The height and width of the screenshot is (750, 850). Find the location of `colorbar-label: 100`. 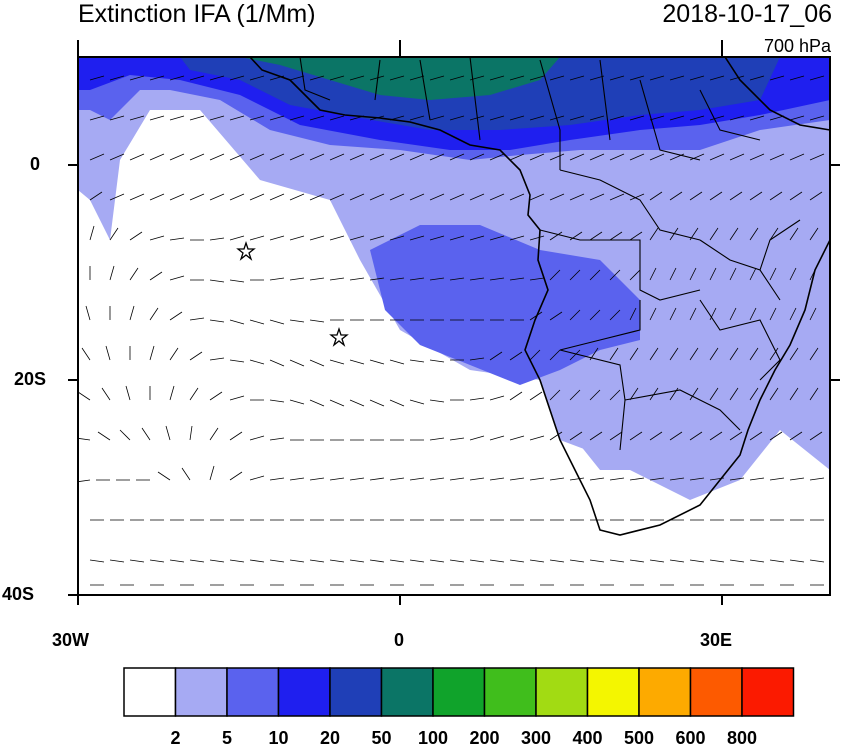

colorbar-label: 100 is located at coordinates (433, 738).